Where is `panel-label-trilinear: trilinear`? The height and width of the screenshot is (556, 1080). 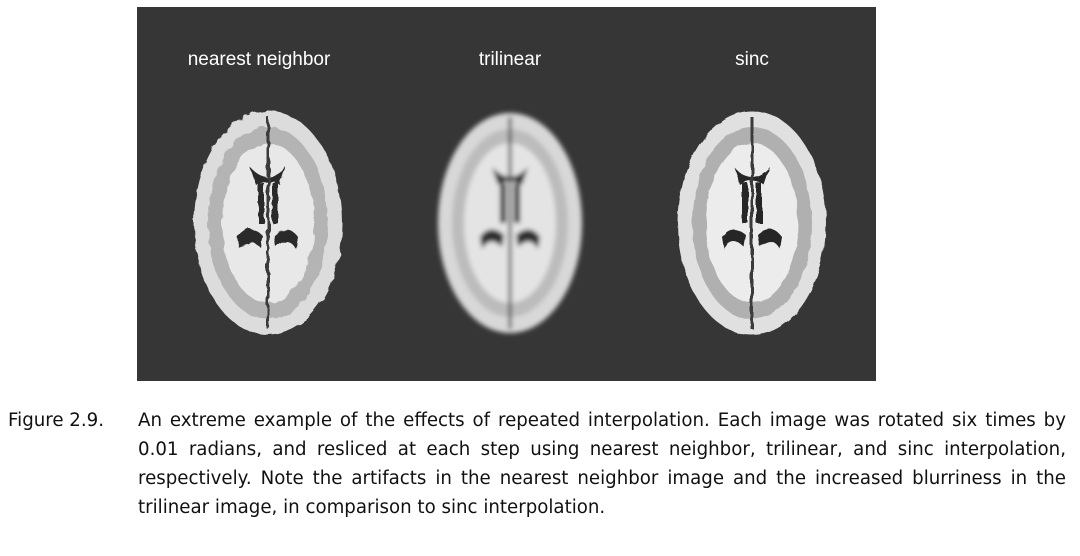
panel-label-trilinear: trilinear is located at coordinates (510, 59).